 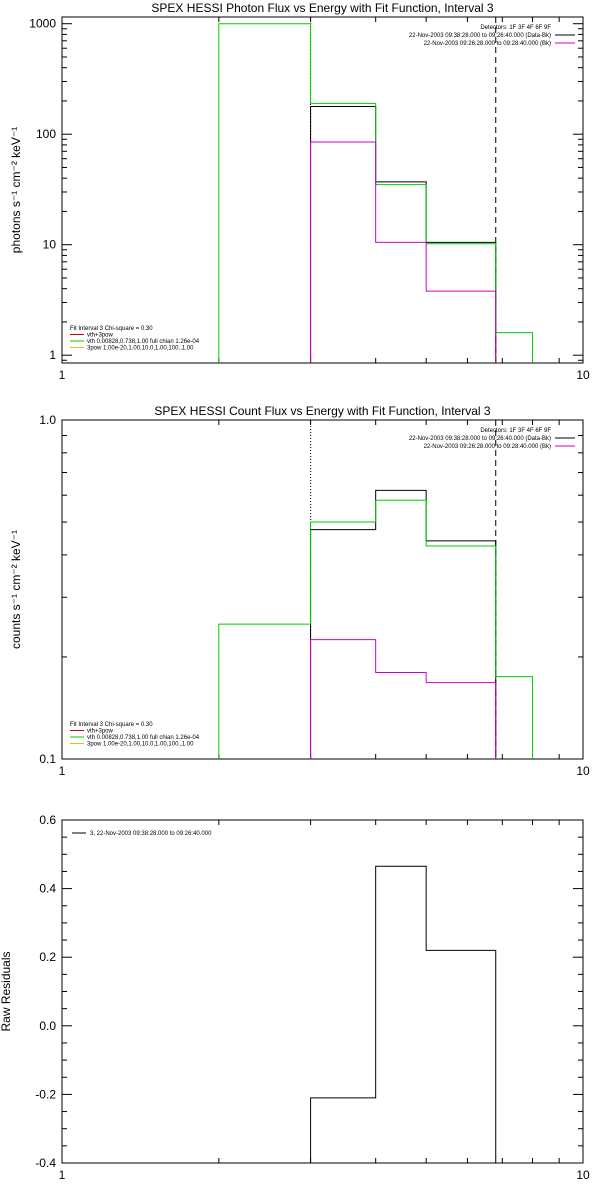 What do you see at coordinates (45, 1163) in the screenshot?
I see `y-tick-label: -0.4` at bounding box center [45, 1163].